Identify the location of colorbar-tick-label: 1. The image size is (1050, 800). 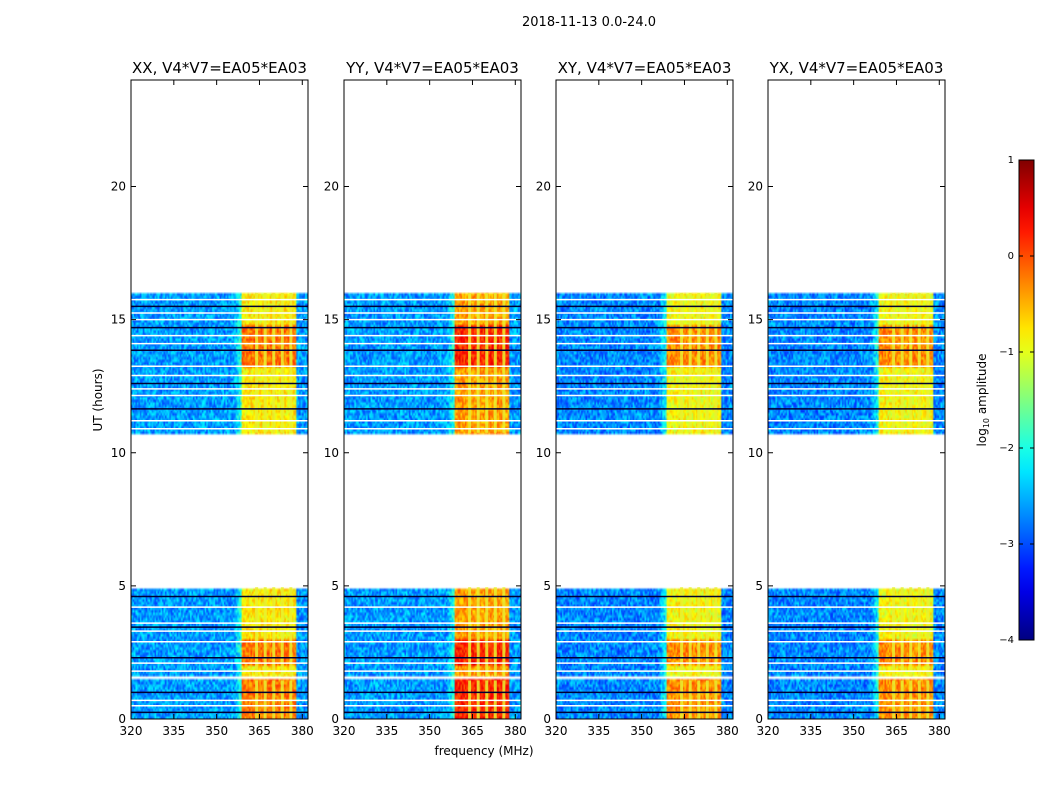
(1011, 160).